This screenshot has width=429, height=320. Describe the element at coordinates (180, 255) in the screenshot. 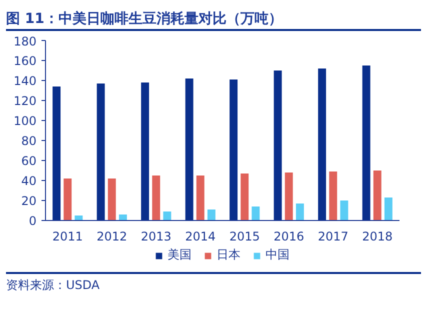

I see `legend-label: 美国` at that location.